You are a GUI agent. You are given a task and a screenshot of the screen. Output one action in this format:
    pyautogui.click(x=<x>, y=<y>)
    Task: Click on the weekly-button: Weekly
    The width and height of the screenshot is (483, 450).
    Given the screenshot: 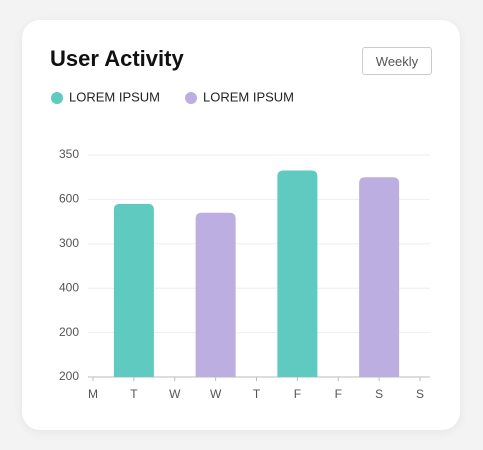 What is the action you would take?
    pyautogui.click(x=397, y=61)
    